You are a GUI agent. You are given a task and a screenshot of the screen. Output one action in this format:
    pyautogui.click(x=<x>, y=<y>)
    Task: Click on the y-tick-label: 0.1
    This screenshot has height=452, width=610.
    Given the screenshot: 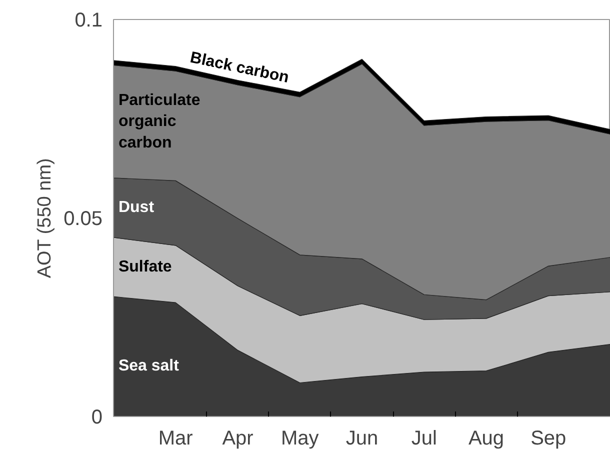 What is the action you would take?
    pyautogui.click(x=88, y=21)
    